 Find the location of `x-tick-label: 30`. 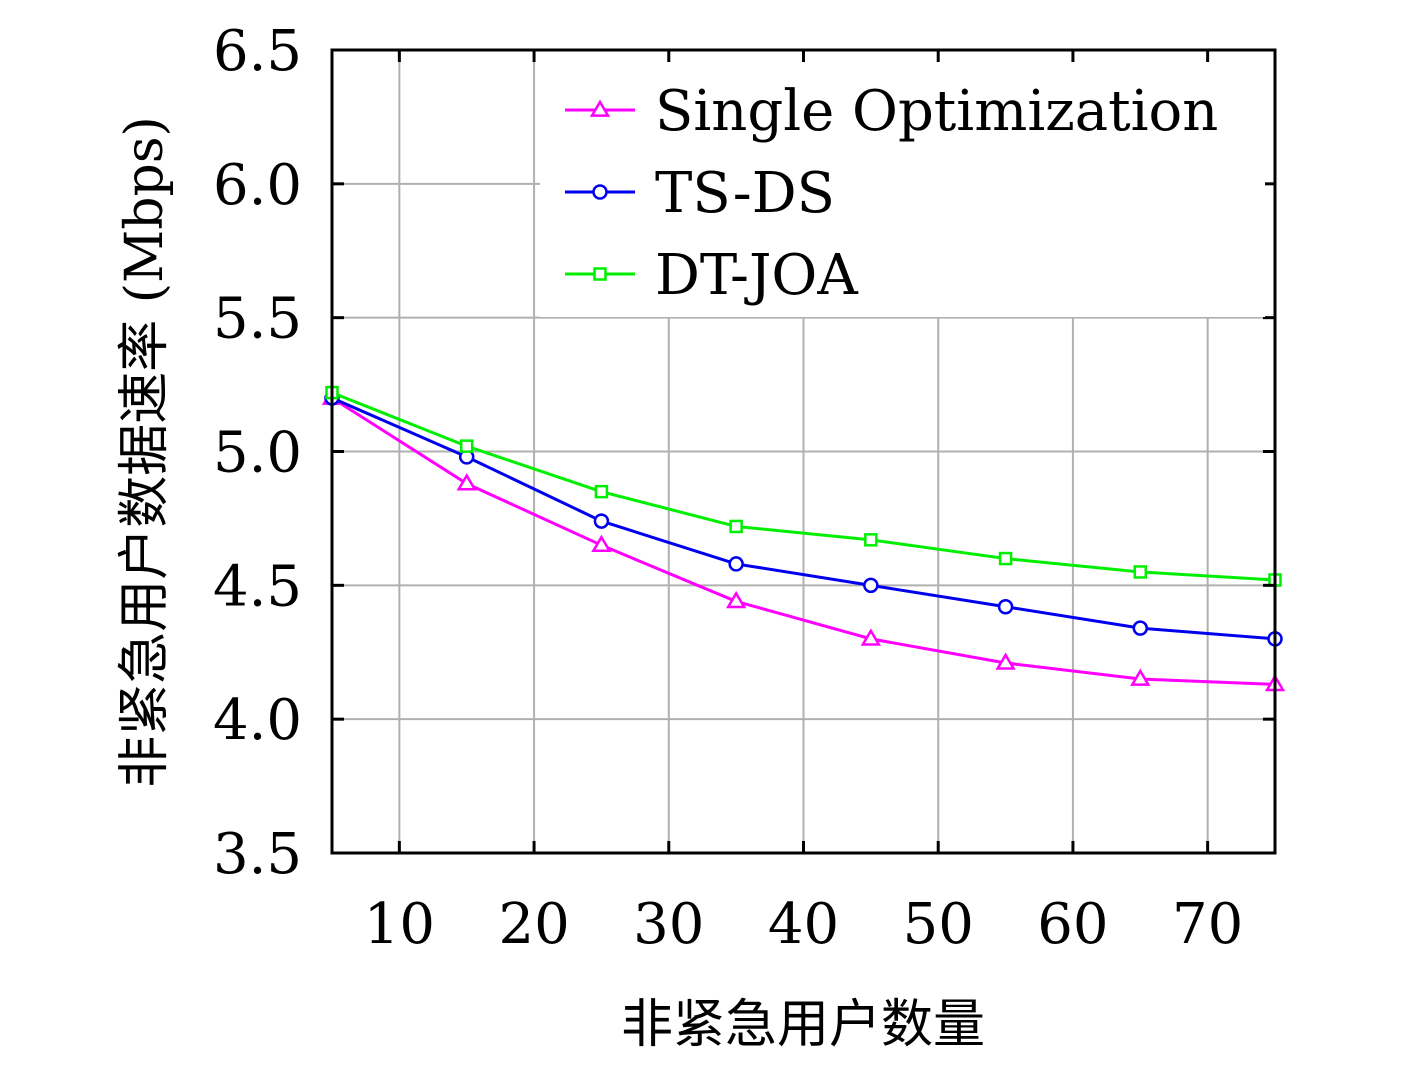

x-tick-label: 30 is located at coordinates (668, 924).